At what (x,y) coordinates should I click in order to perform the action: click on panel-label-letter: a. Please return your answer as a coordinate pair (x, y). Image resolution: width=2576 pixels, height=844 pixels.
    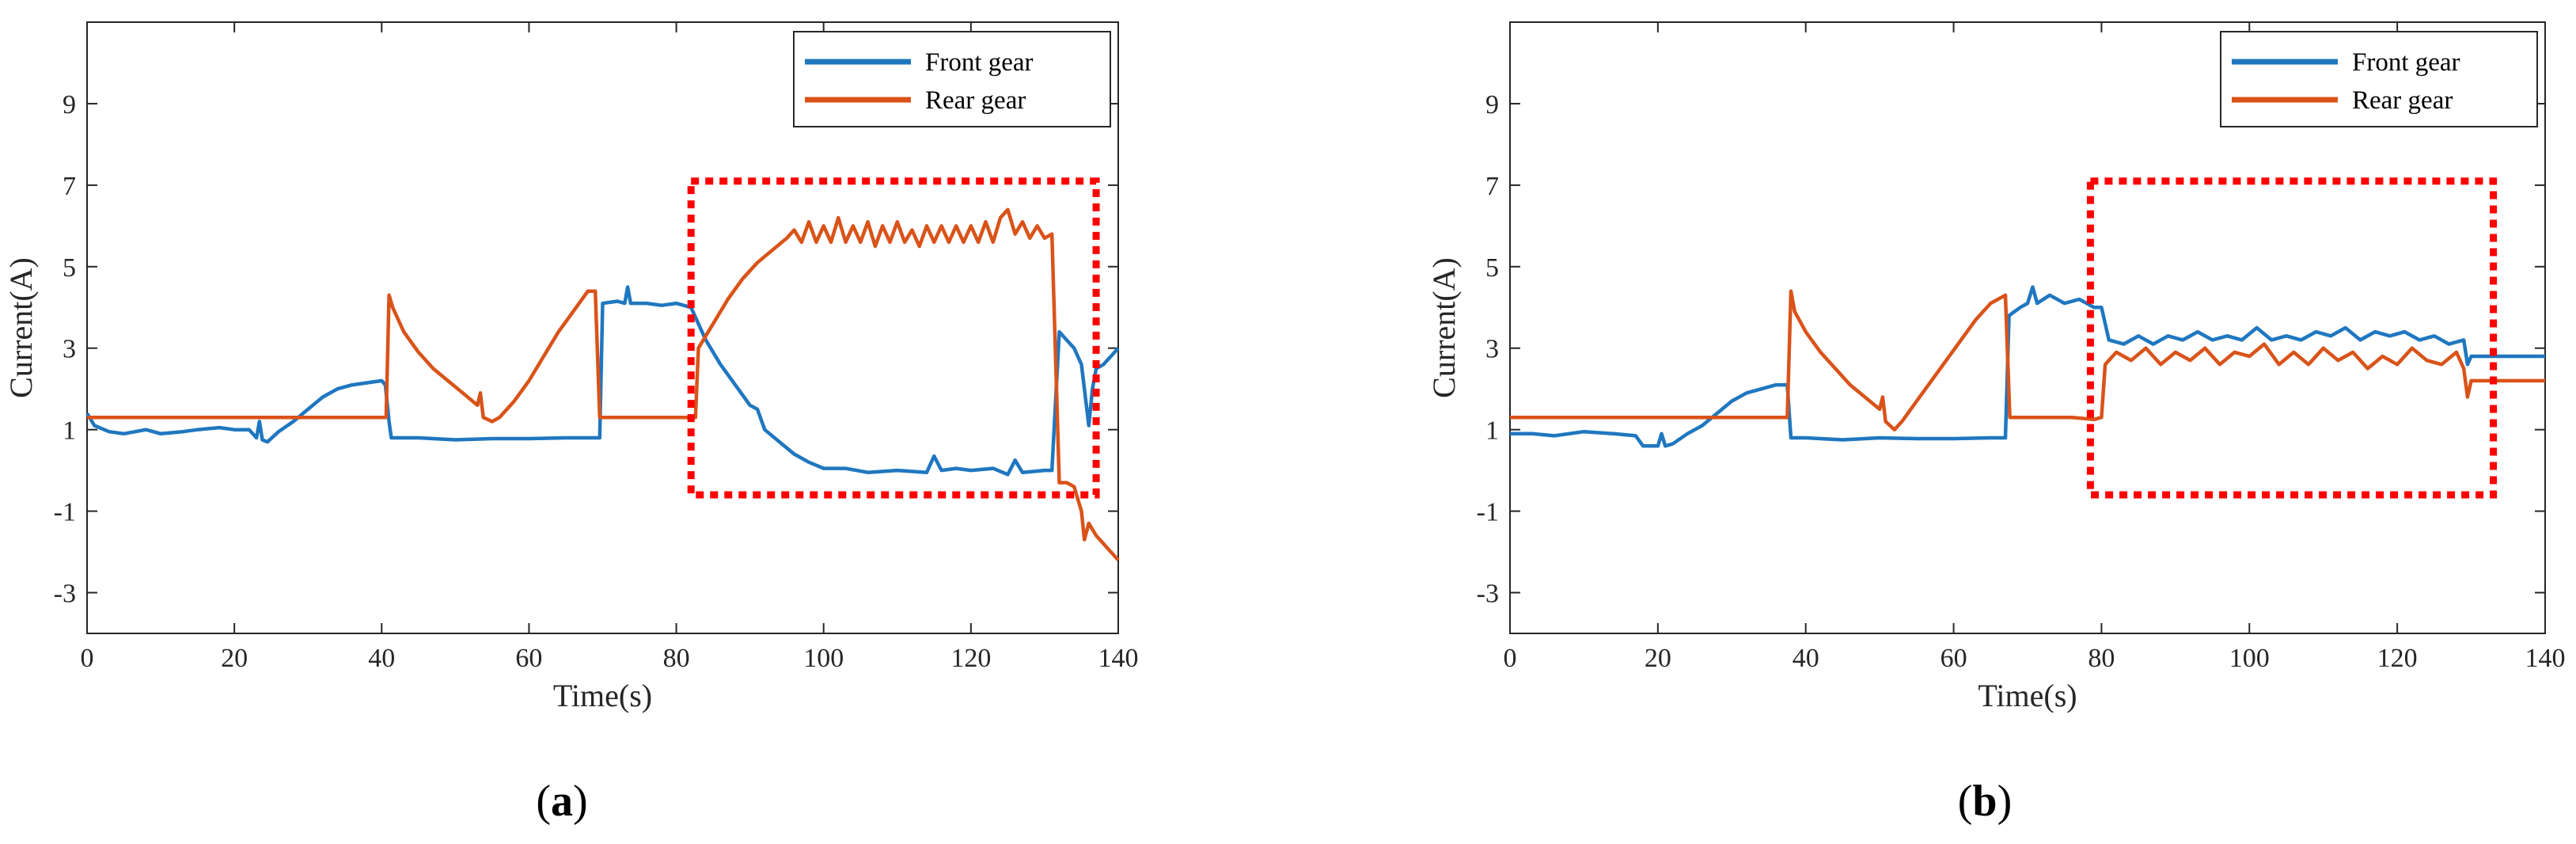
    Looking at the image, I should click on (562, 801).